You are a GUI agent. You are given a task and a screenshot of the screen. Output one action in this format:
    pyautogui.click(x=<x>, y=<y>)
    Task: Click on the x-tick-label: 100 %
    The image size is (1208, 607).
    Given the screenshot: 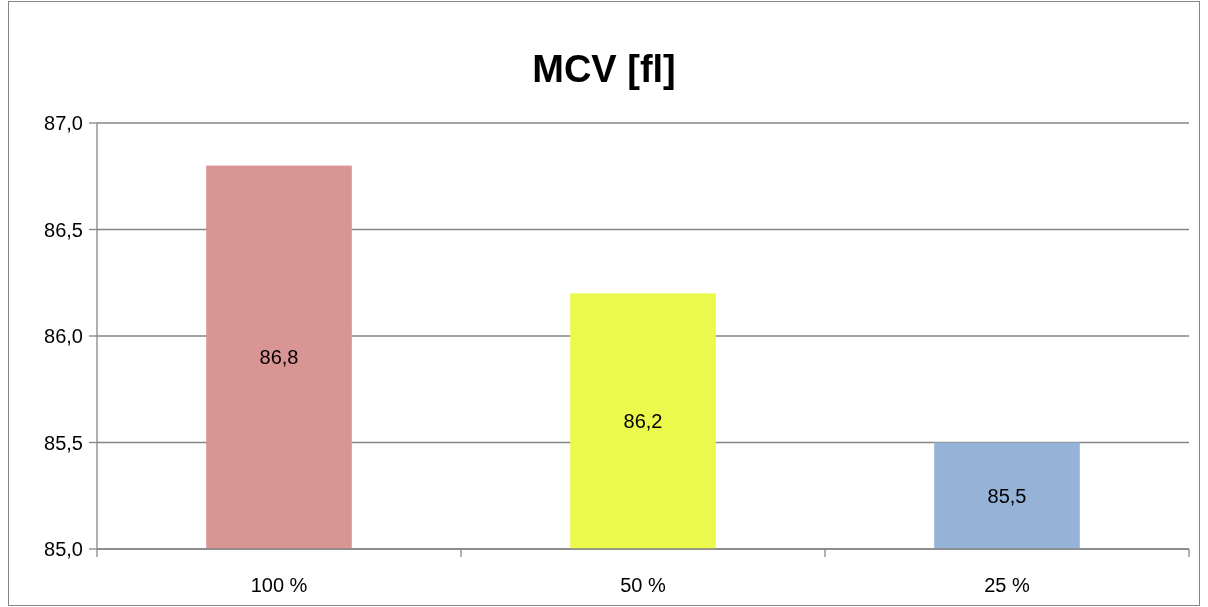 What is the action you would take?
    pyautogui.click(x=279, y=585)
    